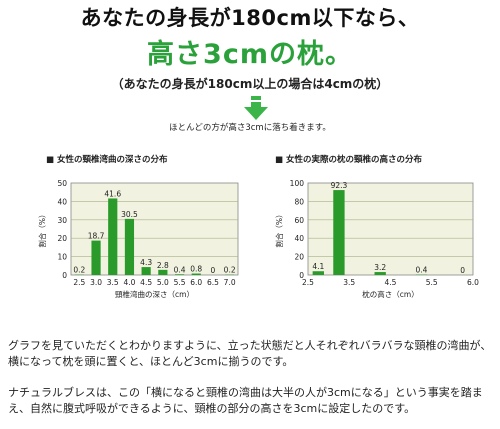 The width and height of the screenshot is (500, 429). Describe the element at coordinates (339, 185) in the screenshot. I see `chart-2-data-label: 92.3` at that location.